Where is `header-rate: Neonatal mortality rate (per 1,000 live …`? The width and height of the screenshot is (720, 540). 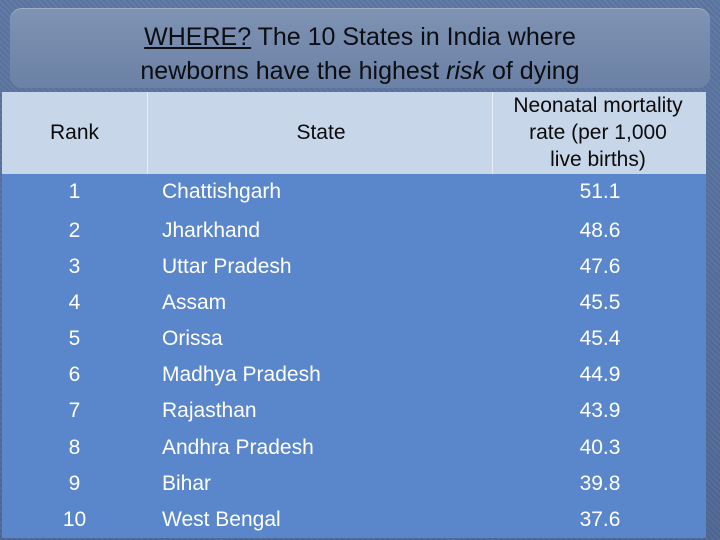 header-rate: Neonatal mortality rate (per 1,000 live … is located at coordinates (598, 132).